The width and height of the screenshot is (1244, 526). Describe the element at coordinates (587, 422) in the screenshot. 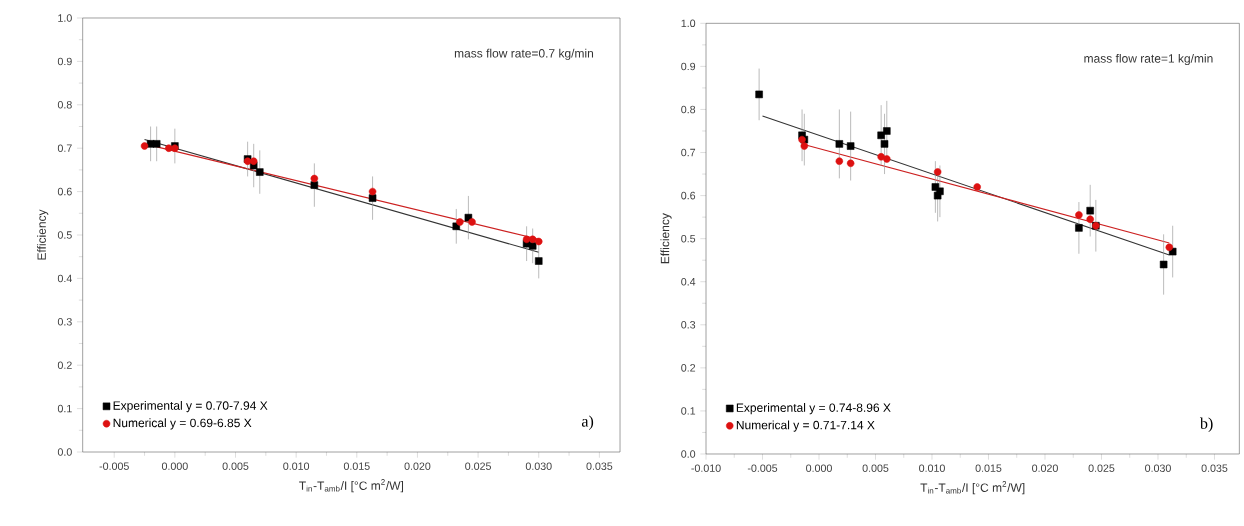

I see `annotation: a)` at that location.